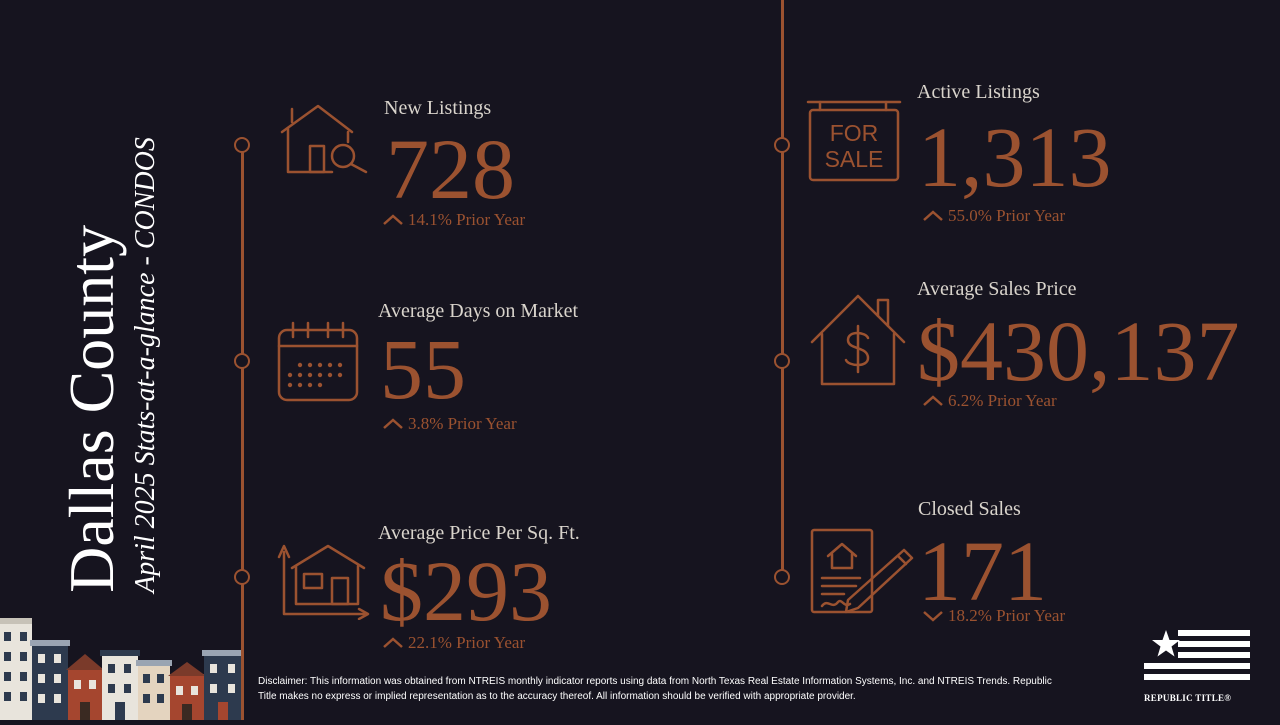  What do you see at coordinates (467, 219) in the screenshot?
I see `new-listings-change-text: 14.1% Prior Year` at bounding box center [467, 219].